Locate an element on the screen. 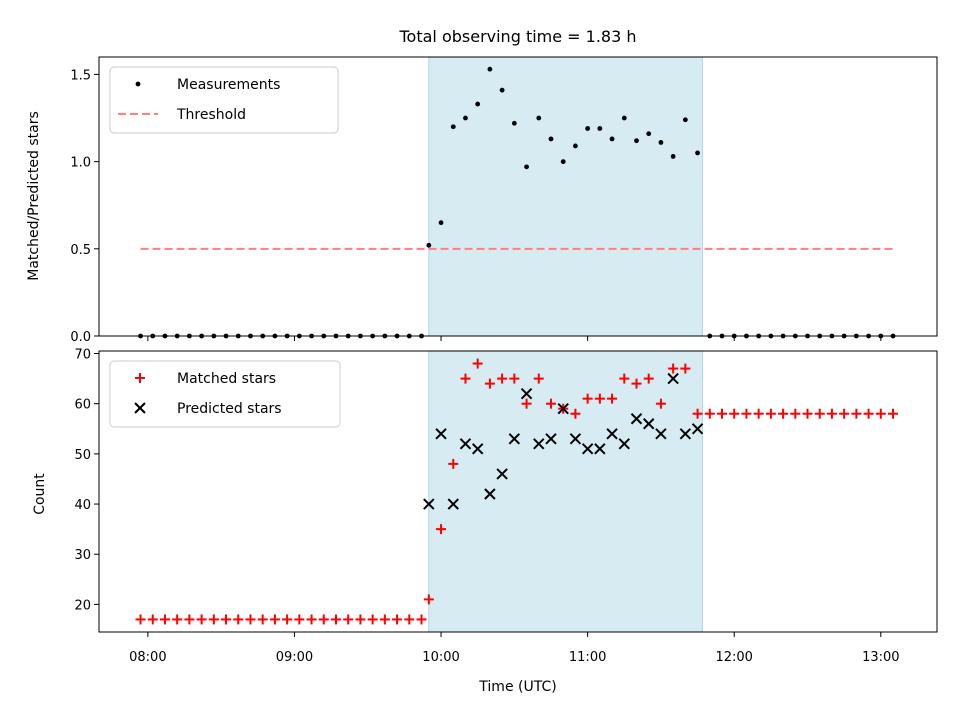 This screenshot has height=720, width=960. y-tick-label: 70 is located at coordinates (82, 355).